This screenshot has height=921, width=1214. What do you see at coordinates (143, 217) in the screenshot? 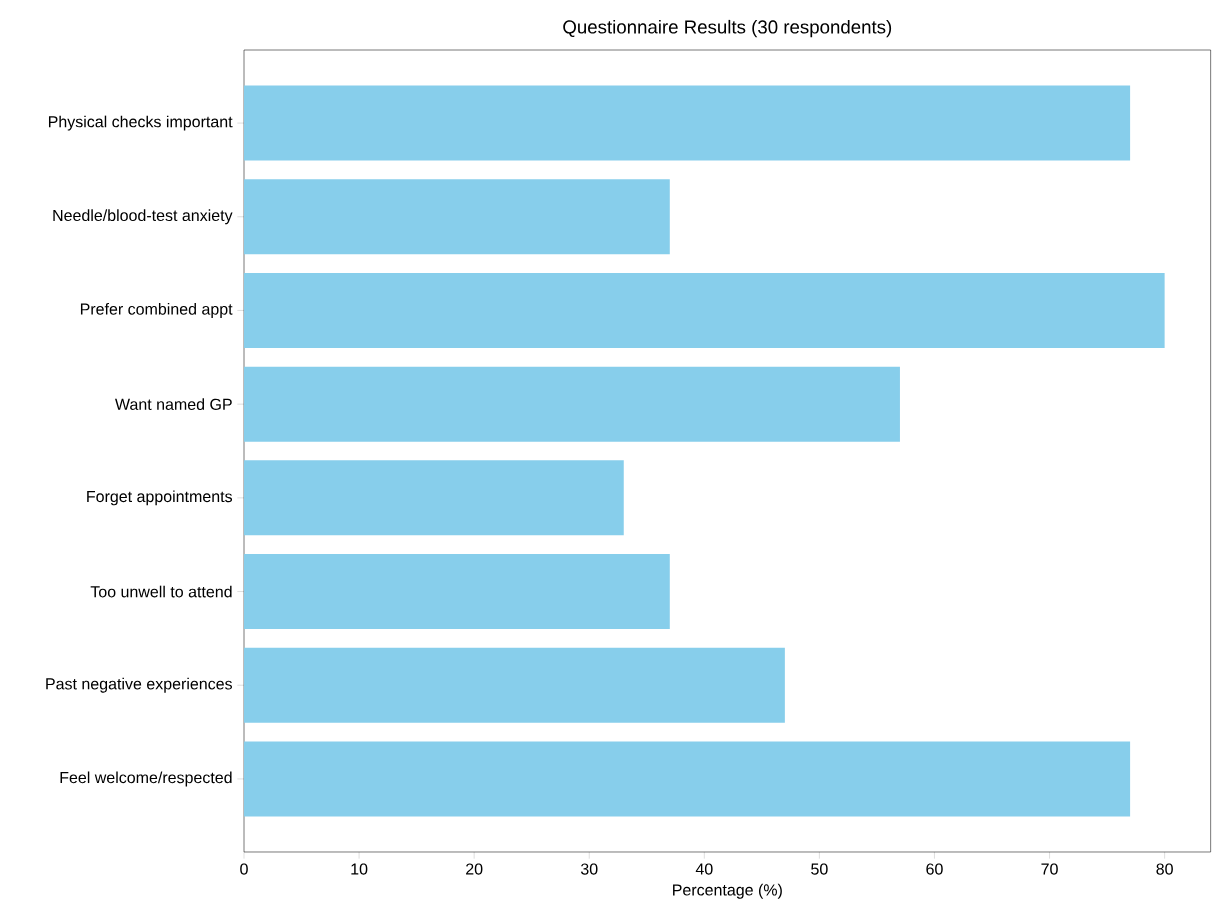
I see `y-tick-label: Needle/blood-test anxiety` at bounding box center [143, 217].